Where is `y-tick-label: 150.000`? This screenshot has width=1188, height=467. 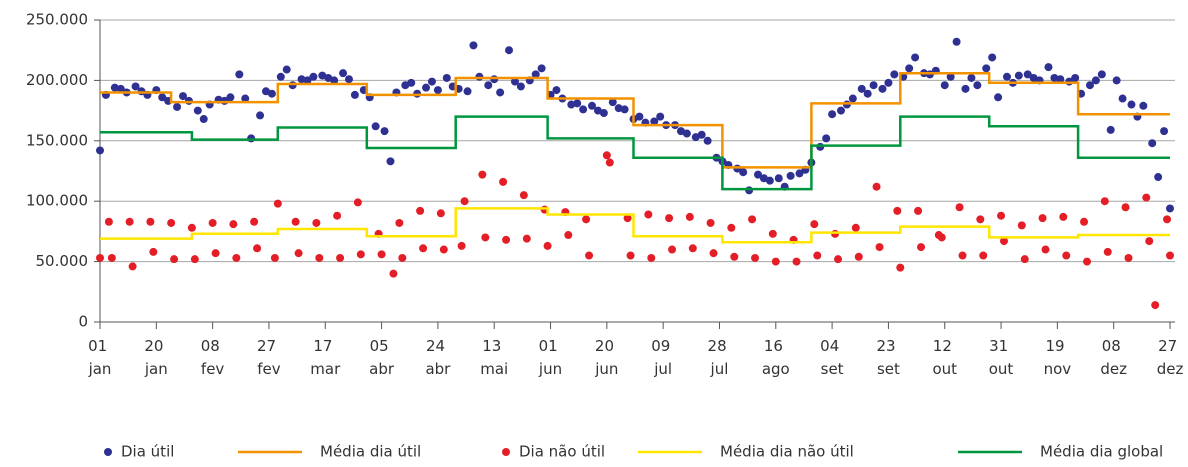 y-tick-label: 150.000 is located at coordinates (57, 140).